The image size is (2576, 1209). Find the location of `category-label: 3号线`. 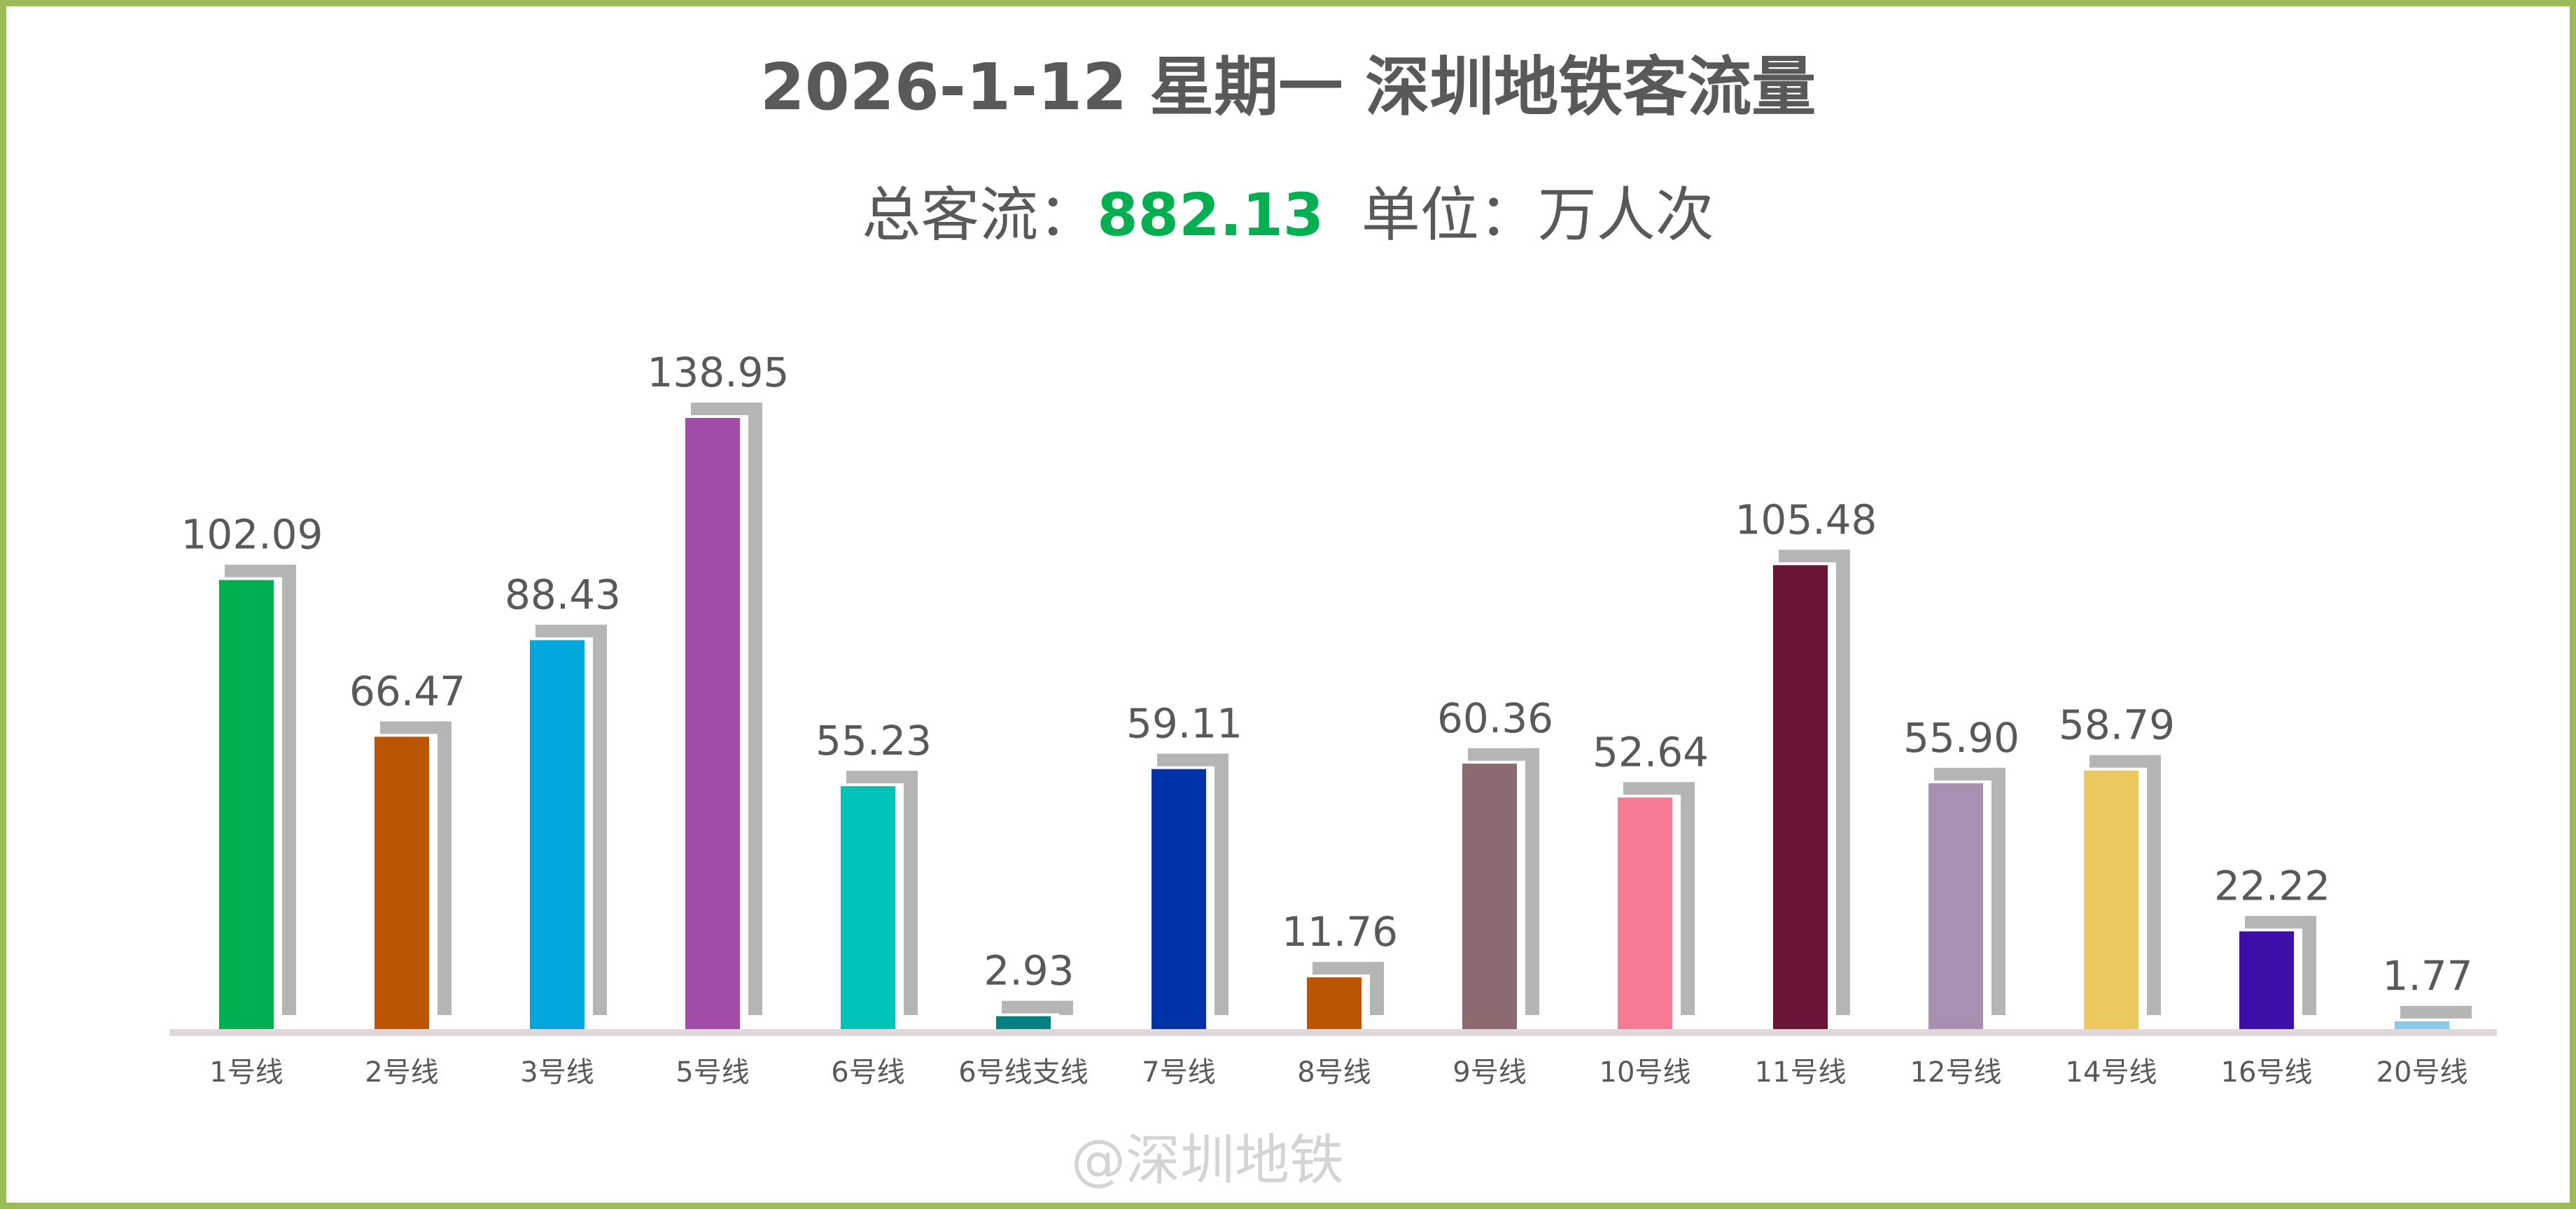

category-label: 3号线 is located at coordinates (557, 1072).